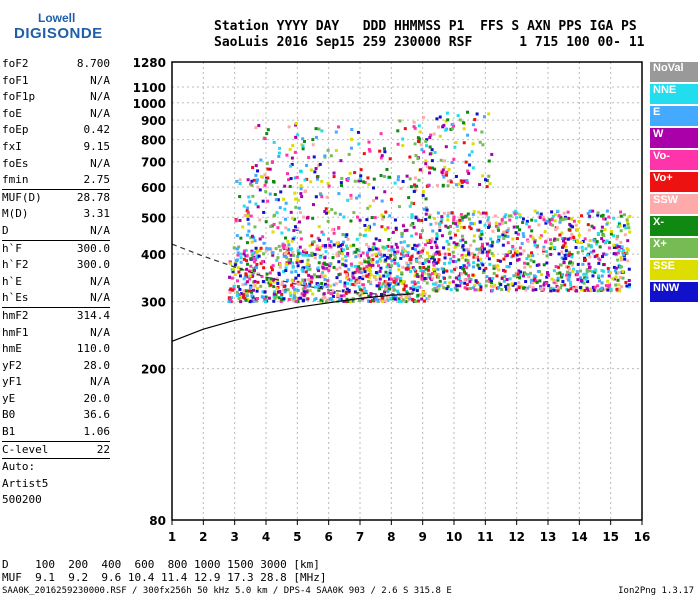 Image resolution: width=700 pixels, height=600 pixels. What do you see at coordinates (153, 303) in the screenshot?
I see `y-tick-label: 300` at bounding box center [153, 303].